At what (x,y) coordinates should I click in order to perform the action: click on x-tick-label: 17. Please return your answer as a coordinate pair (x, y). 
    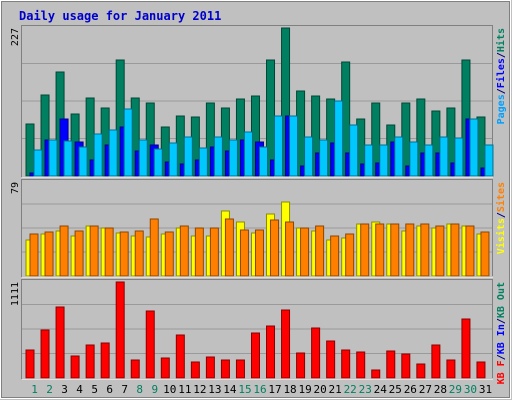
    Looking at the image, I should click on (274, 389).